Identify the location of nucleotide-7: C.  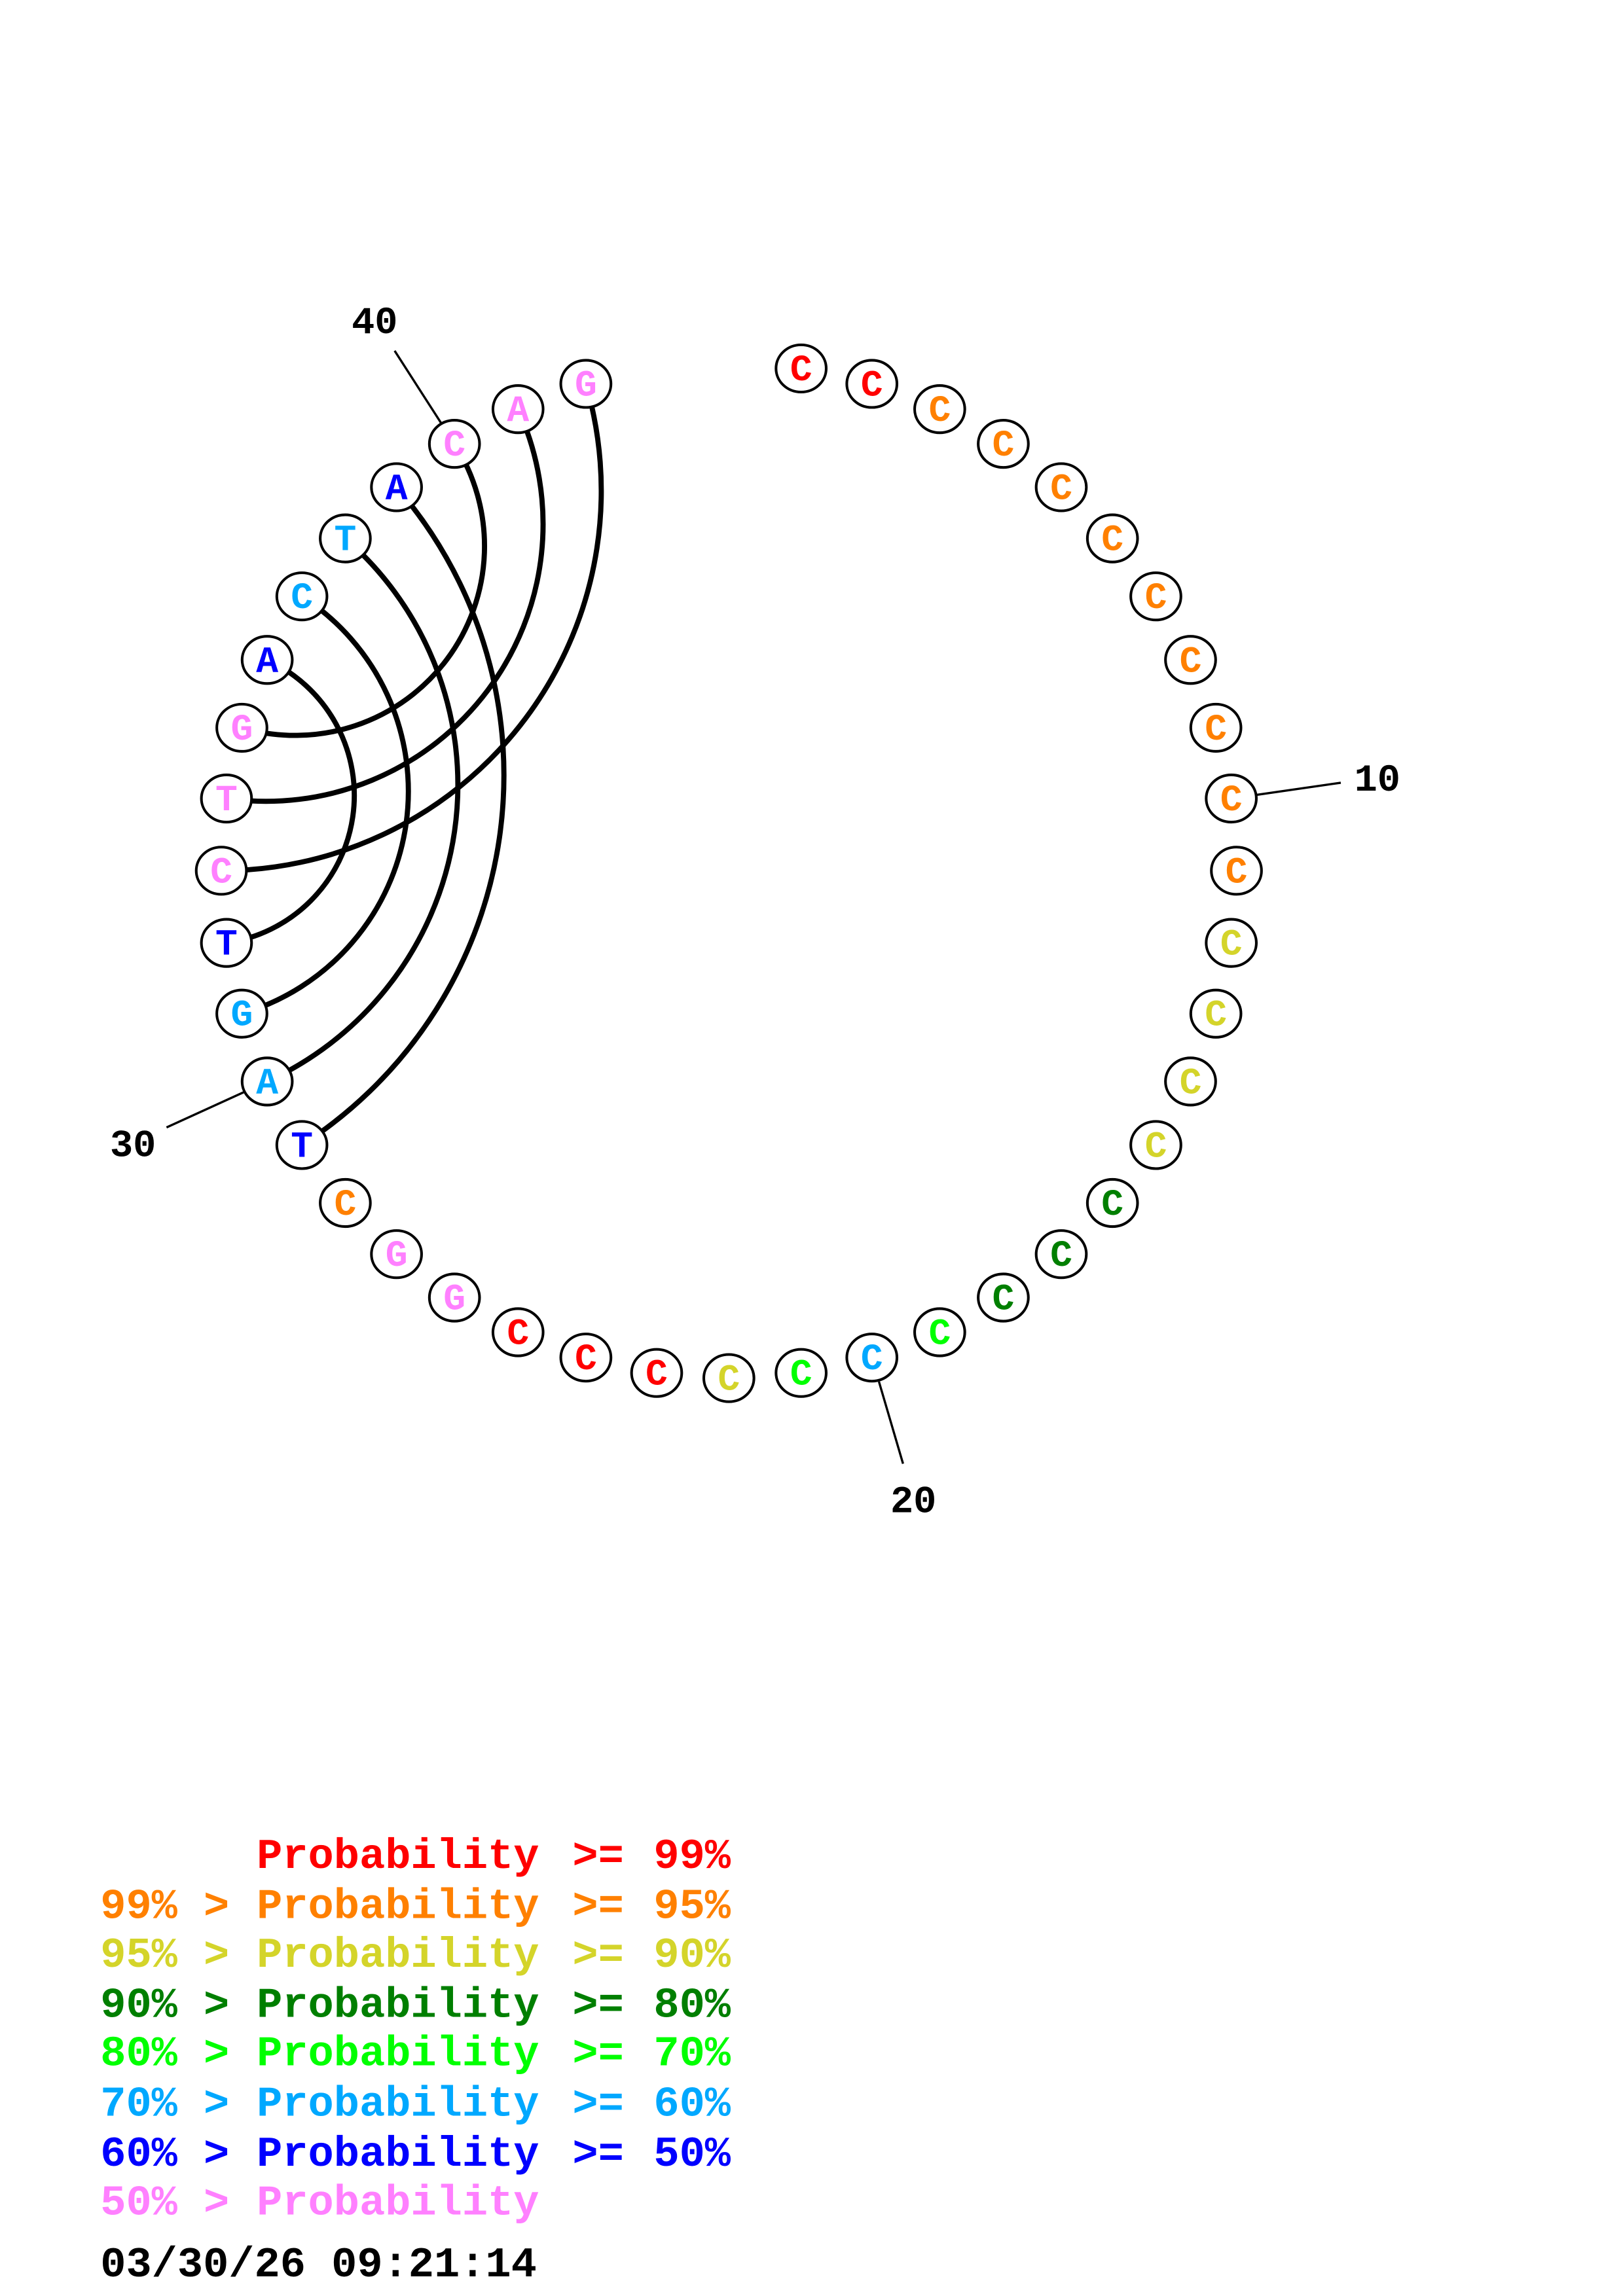
(1155, 596).